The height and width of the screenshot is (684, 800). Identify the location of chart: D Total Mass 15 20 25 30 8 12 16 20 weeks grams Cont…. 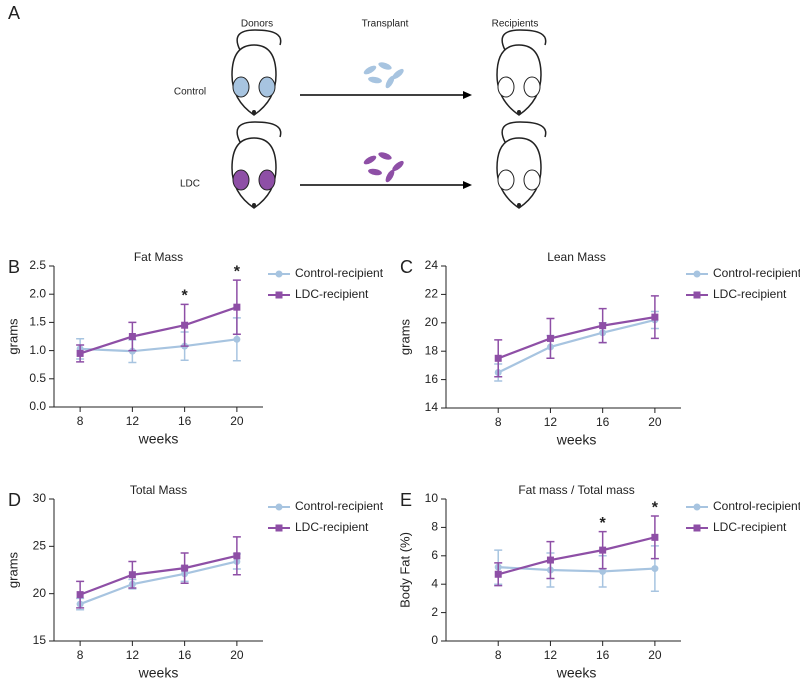
(194, 582).